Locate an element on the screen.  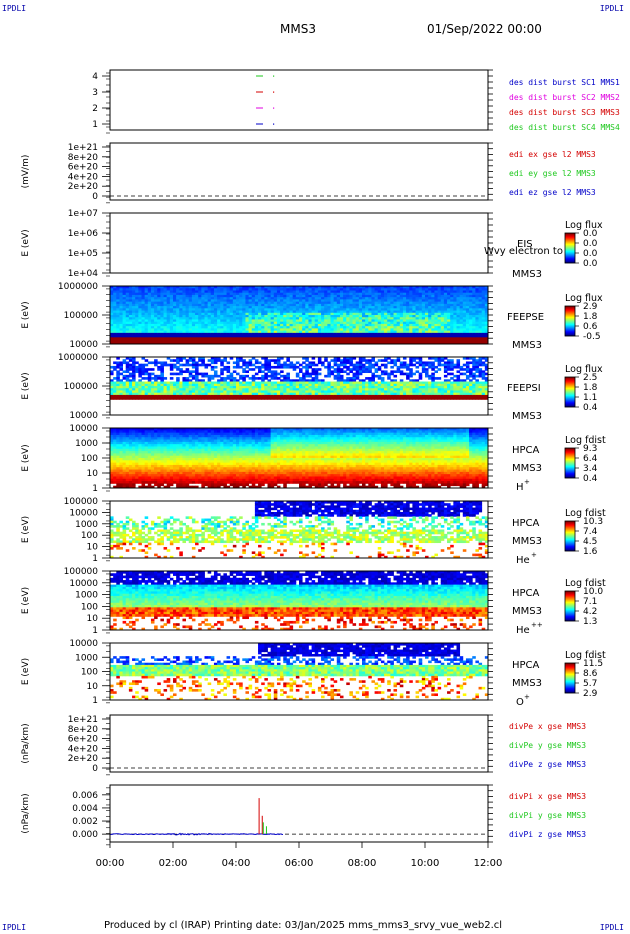
y-tick-label: 100000 is located at coordinates (81, 316).